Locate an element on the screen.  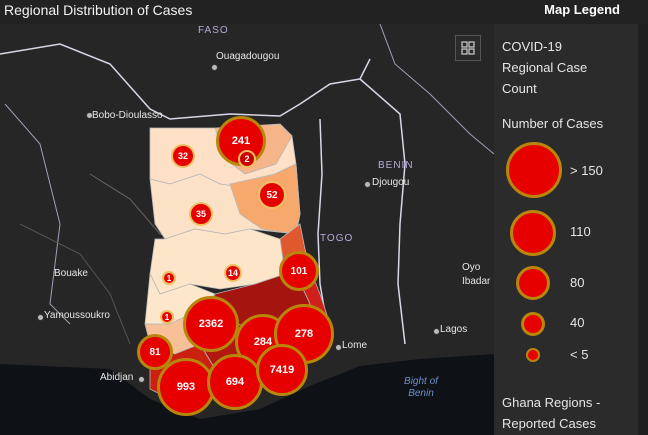
border-burkina is located at coordinates (185, 81).